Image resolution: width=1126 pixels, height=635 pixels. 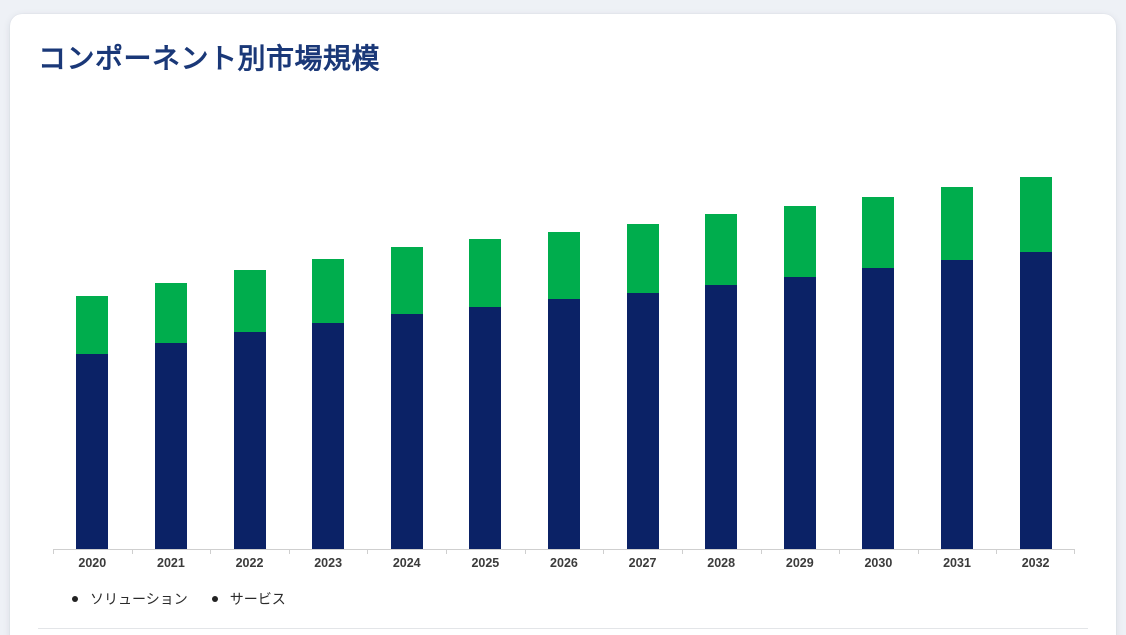 What do you see at coordinates (721, 563) in the screenshot?
I see `x-axis-label: 2028` at bounding box center [721, 563].